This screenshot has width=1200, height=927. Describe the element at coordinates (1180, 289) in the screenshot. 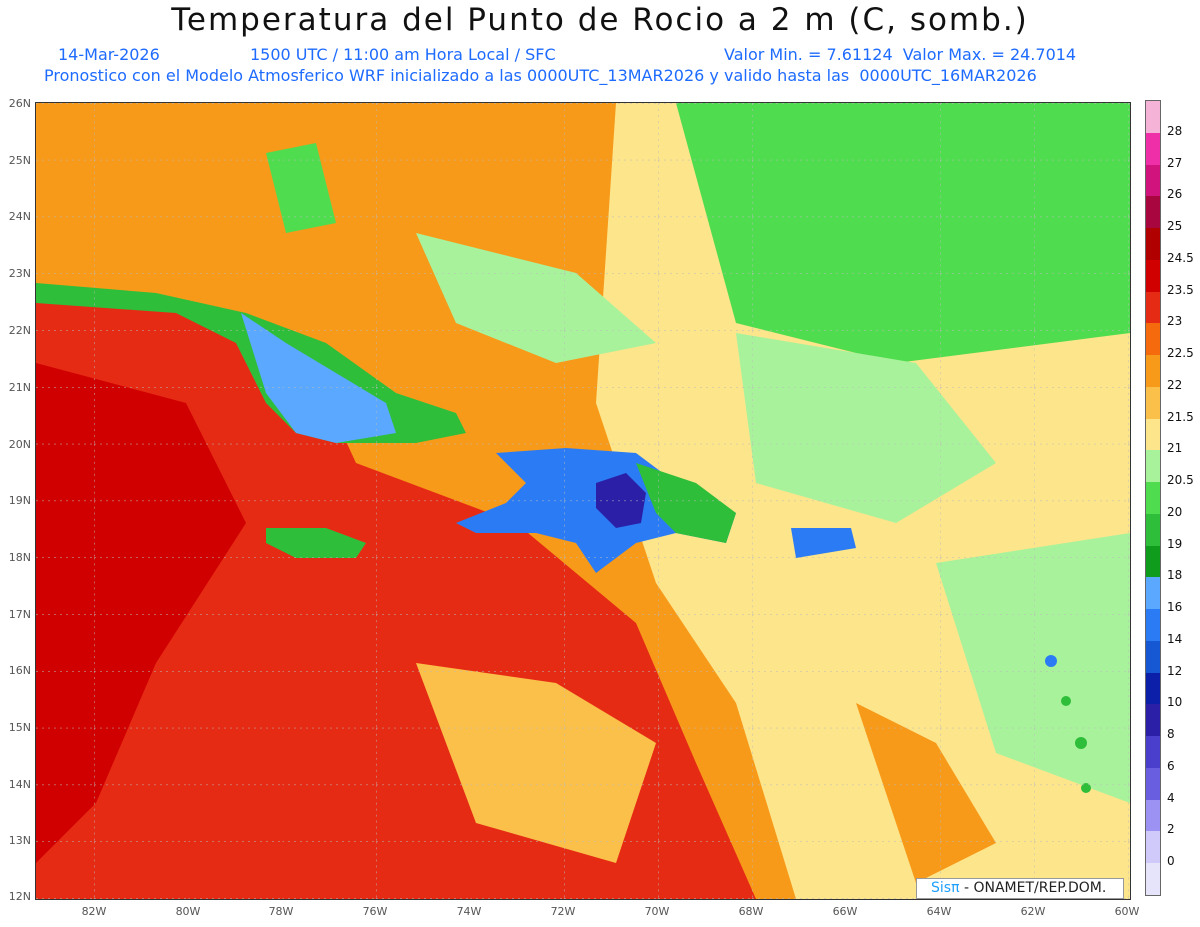

I see `colorbar-level-label: 23.5` at that location.